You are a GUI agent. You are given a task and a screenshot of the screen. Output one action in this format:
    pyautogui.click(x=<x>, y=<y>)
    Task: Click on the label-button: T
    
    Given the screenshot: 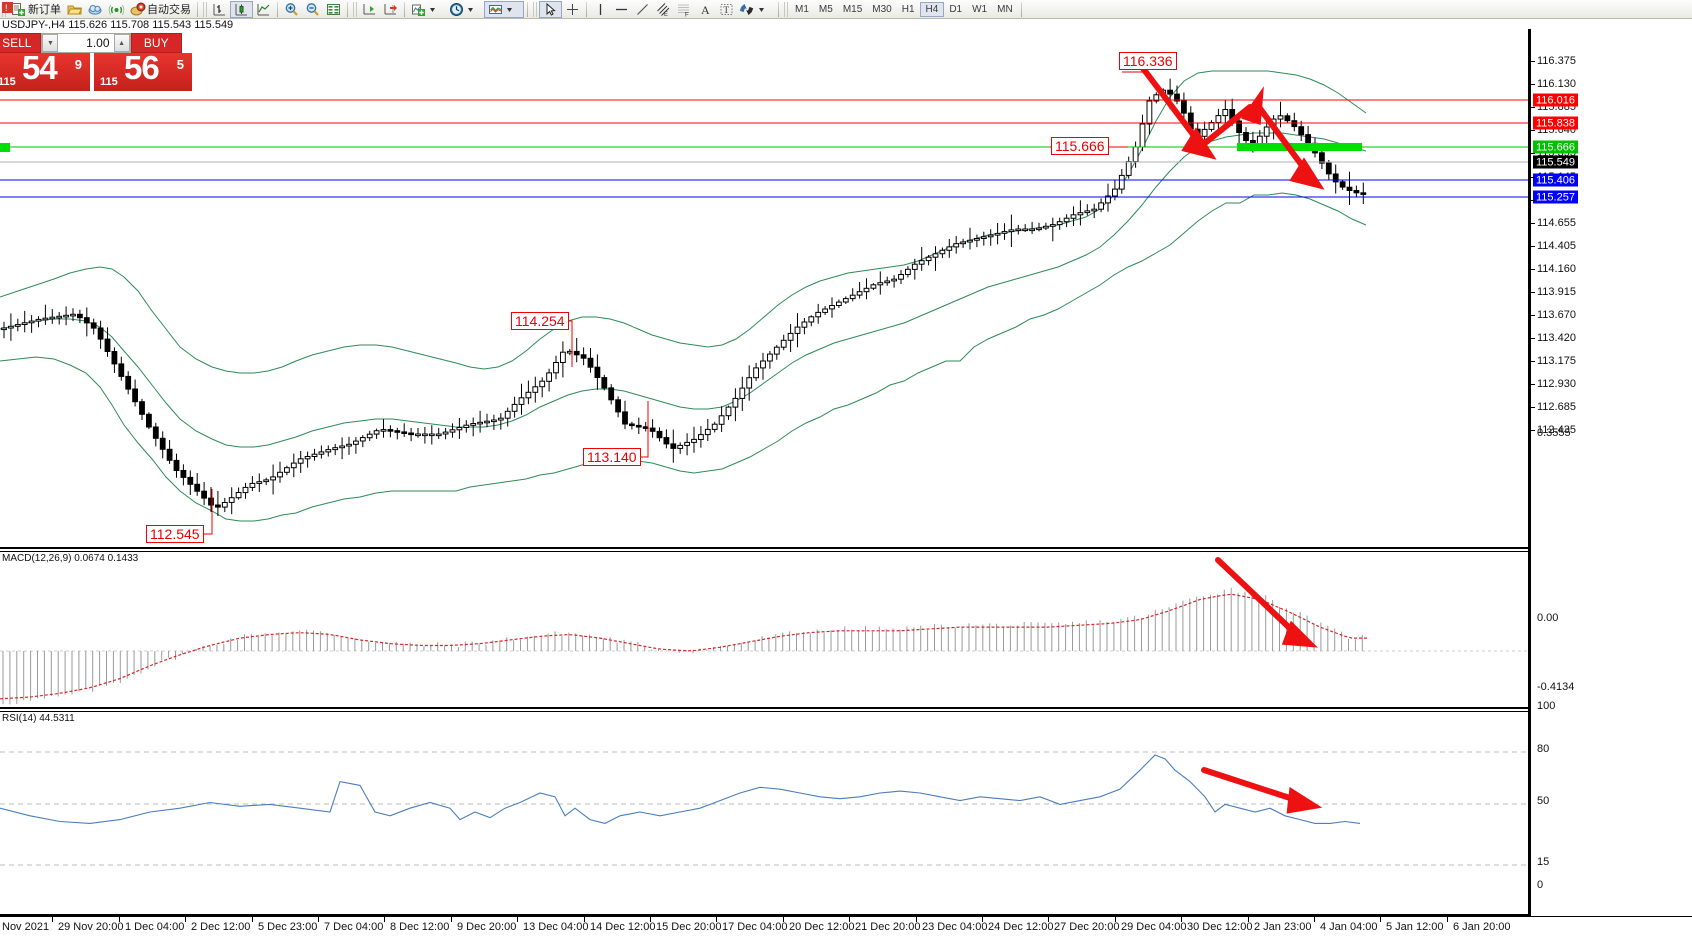 What is the action you would take?
    pyautogui.click(x=726, y=9)
    